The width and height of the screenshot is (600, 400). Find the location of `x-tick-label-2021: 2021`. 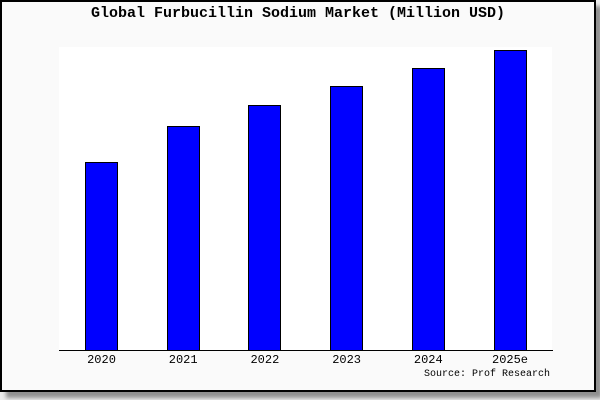

x-tick-label-2021: 2021 is located at coordinates (183, 360).